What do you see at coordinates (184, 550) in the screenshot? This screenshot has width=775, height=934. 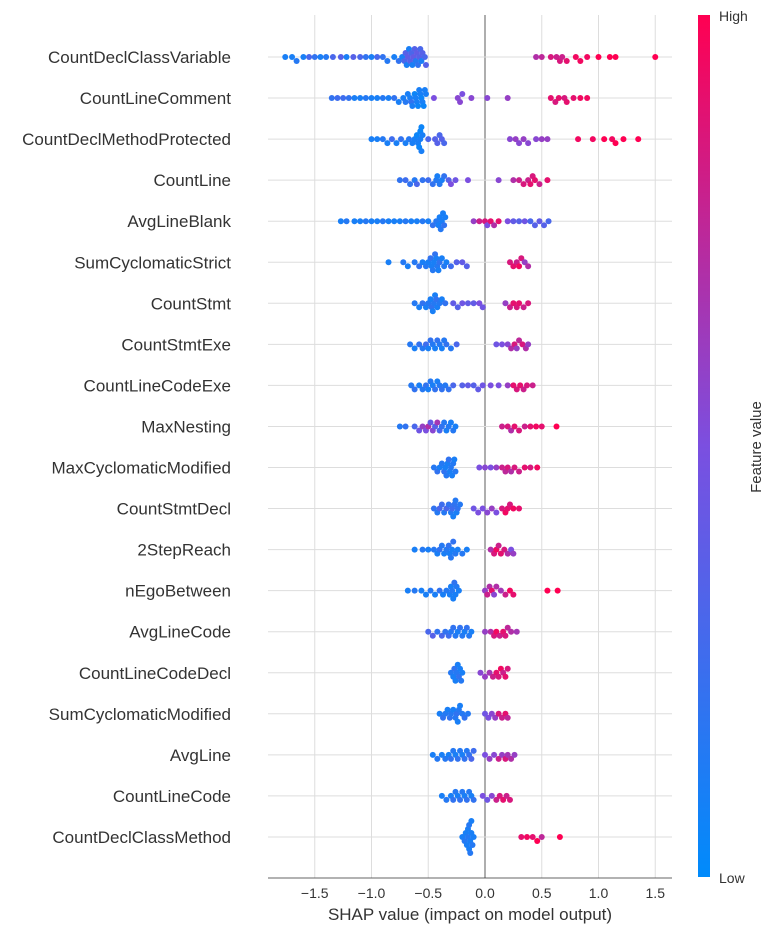 I see `feature-label: 2StepReach` at bounding box center [184, 550].